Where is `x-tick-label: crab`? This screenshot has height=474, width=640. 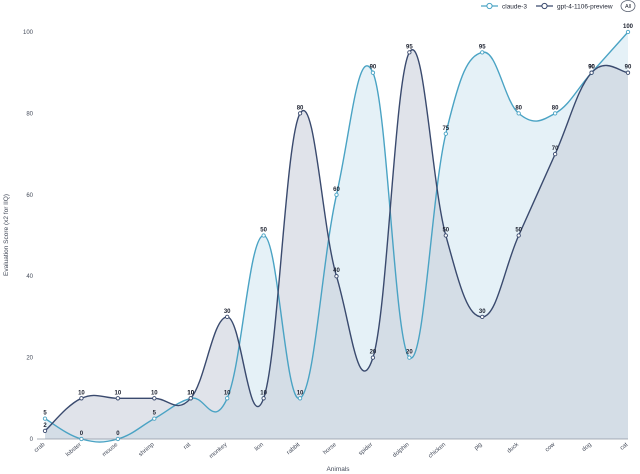 x-tick-label: crab is located at coordinates (39, 448).